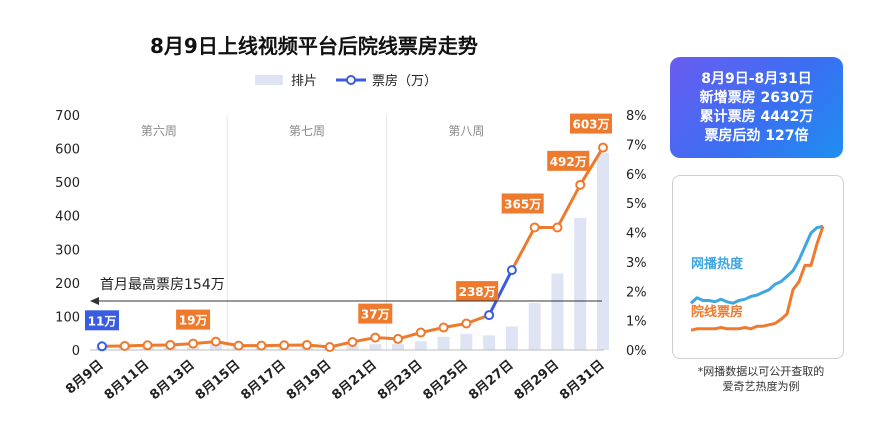 This screenshot has width=888, height=424. What do you see at coordinates (346, 290) in the screenshot?
I see `annotation: 首月最高票房154万` at bounding box center [346, 290].